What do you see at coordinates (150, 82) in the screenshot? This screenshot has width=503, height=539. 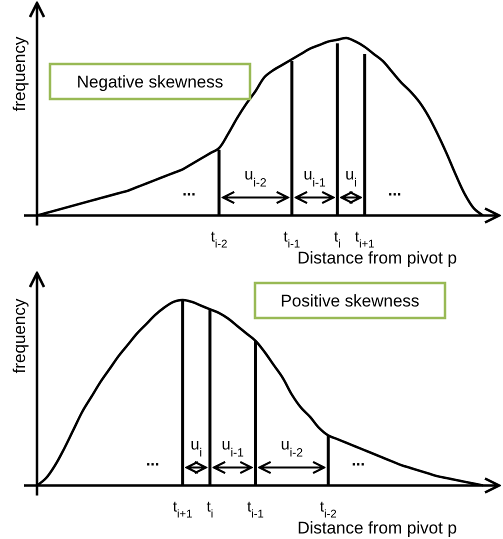 I see `annotation: Negative skewness` at bounding box center [150, 82].